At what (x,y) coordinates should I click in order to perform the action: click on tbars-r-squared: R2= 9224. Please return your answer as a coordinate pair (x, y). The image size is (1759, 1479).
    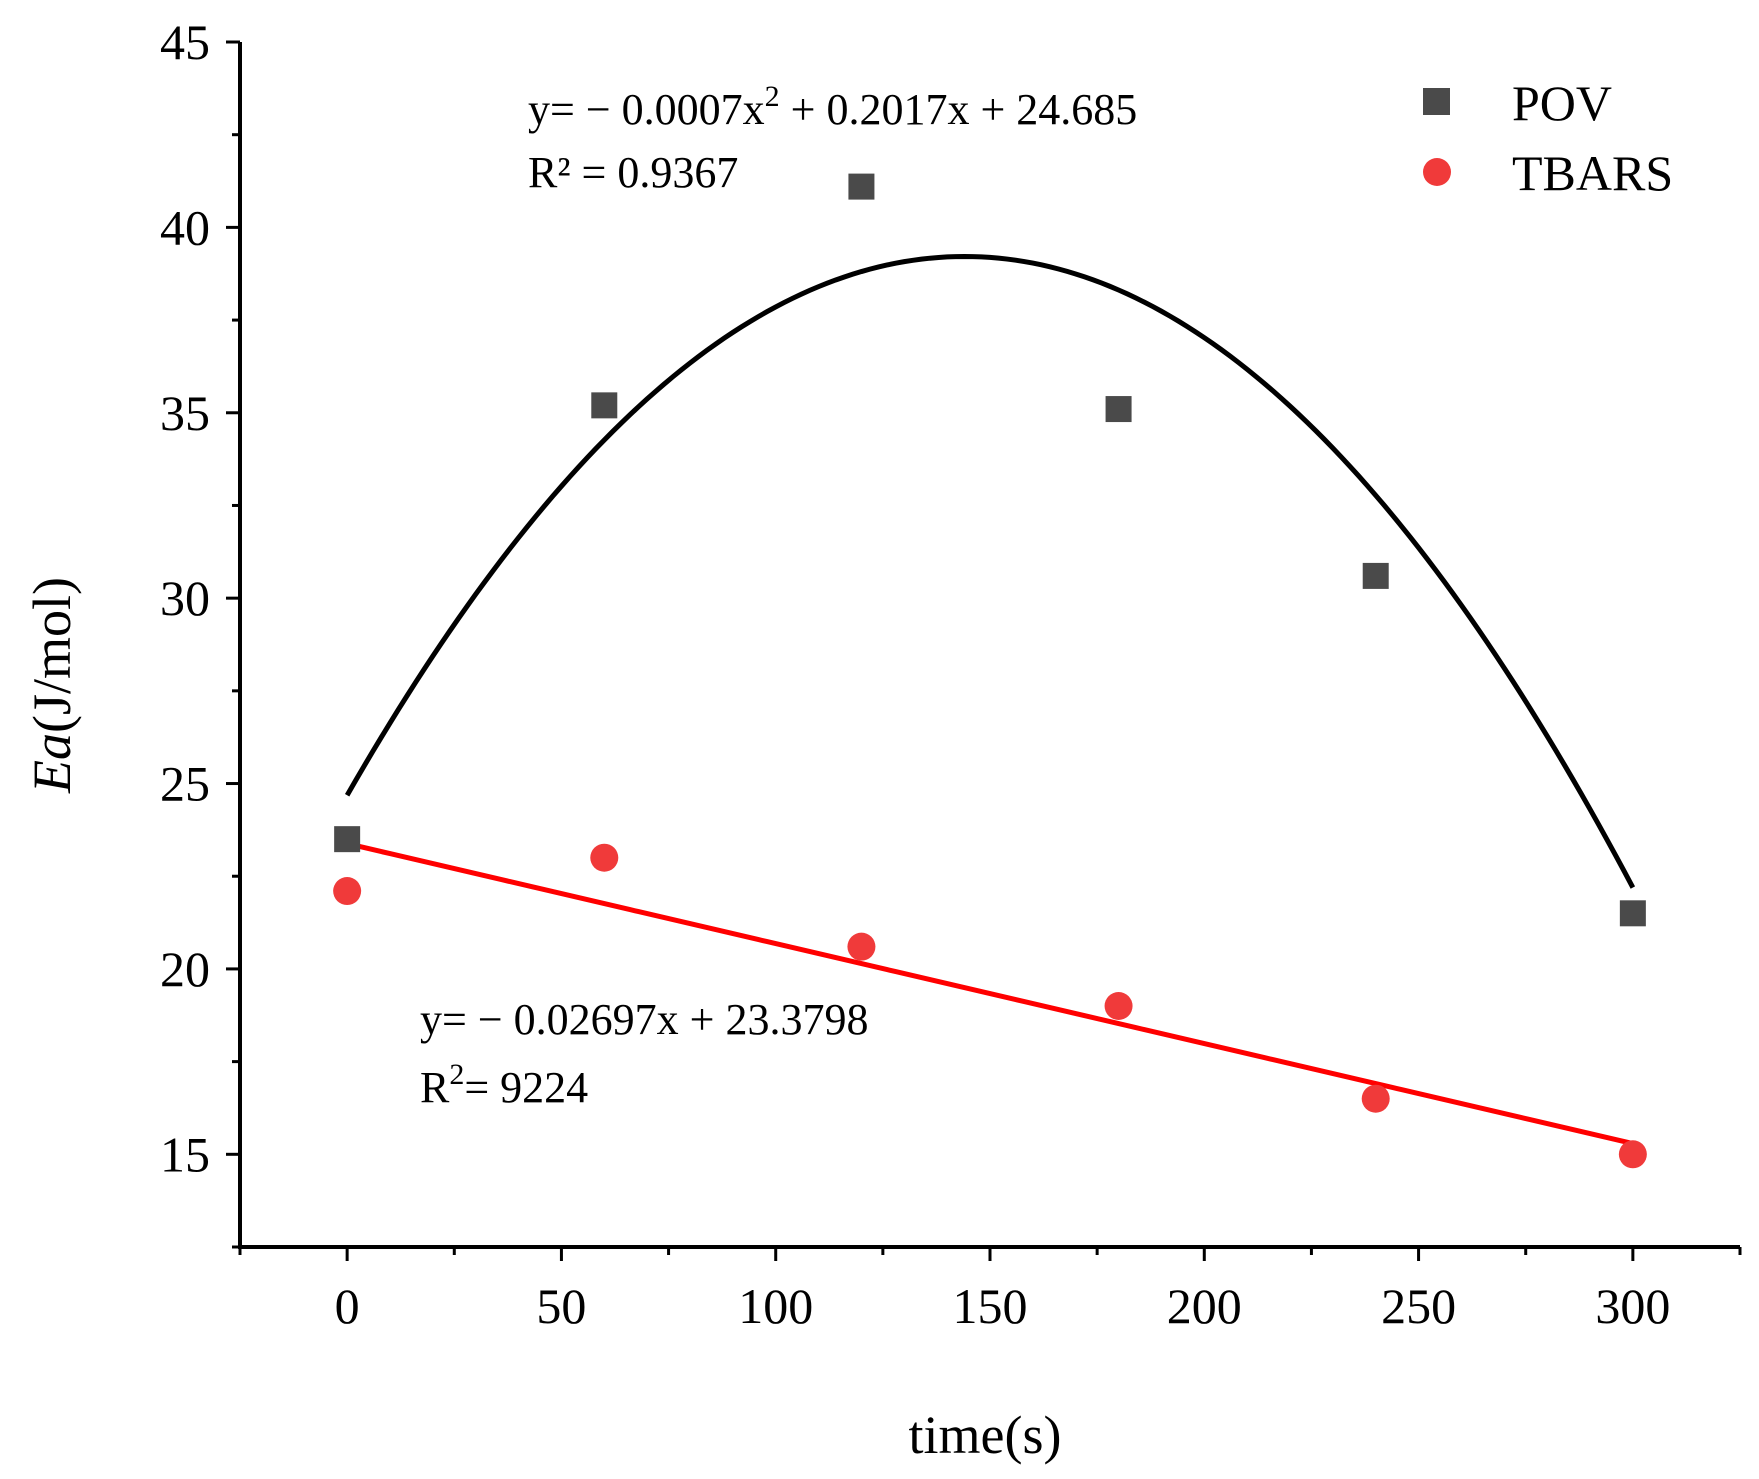
    Looking at the image, I should click on (504, 1085).